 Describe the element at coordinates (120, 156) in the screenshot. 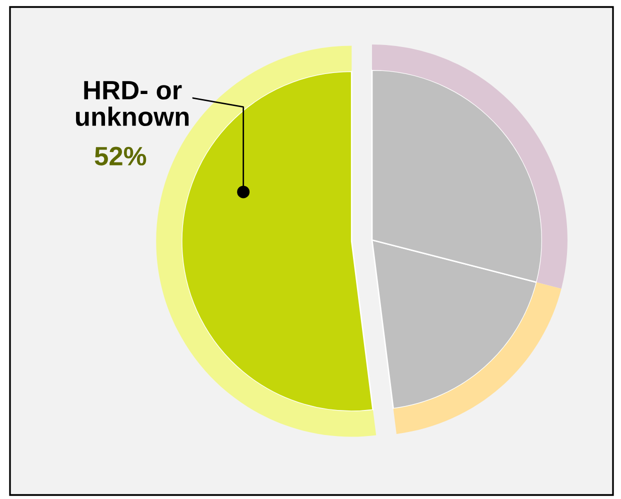

I see `text: 52%` at that location.